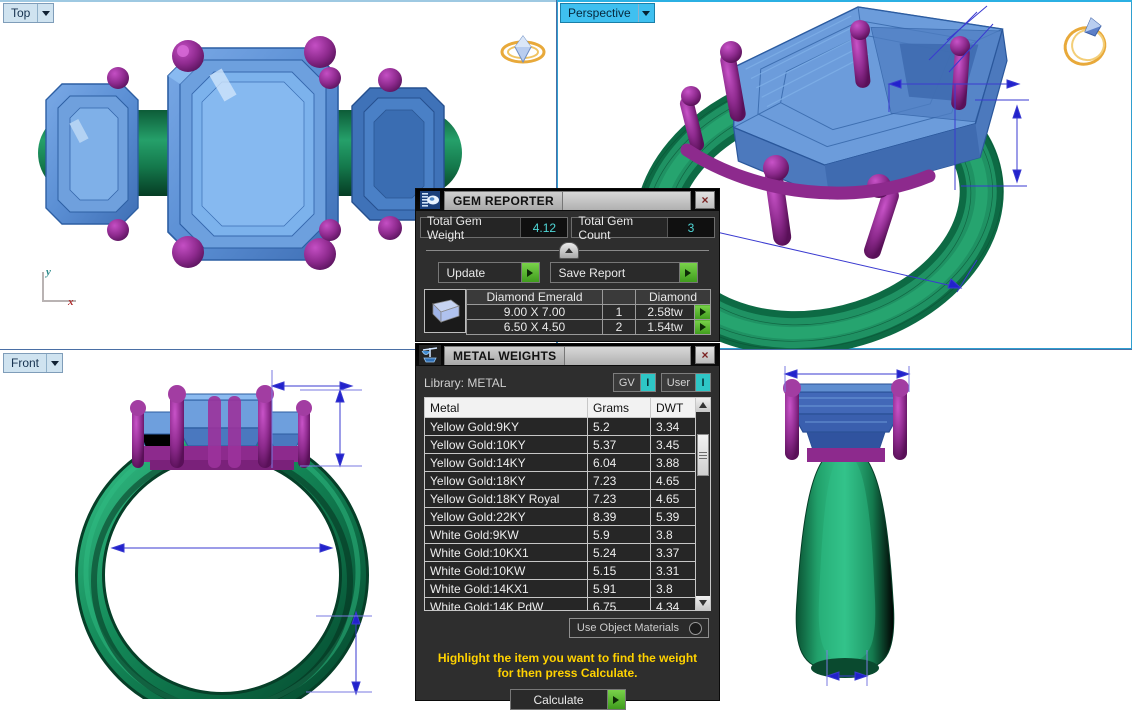  I want to click on ring-band-front, so click(222, 563).